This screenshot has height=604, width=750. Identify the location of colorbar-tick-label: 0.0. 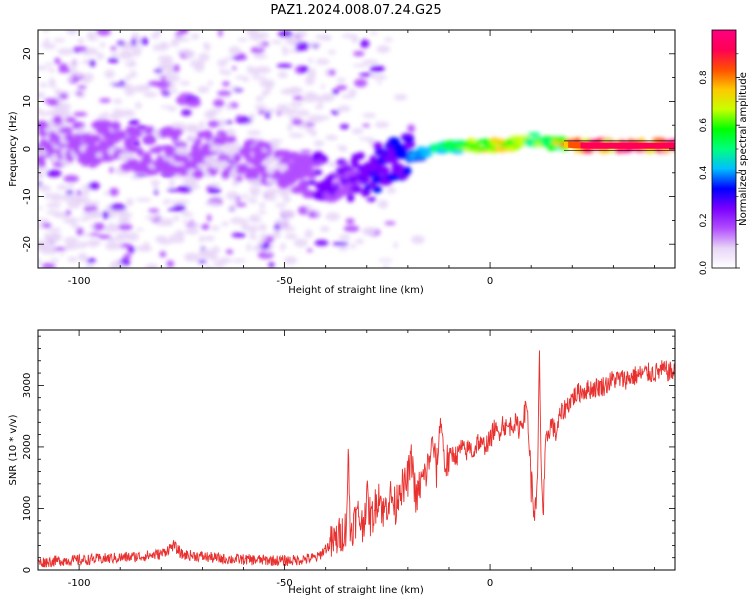
(704, 268).